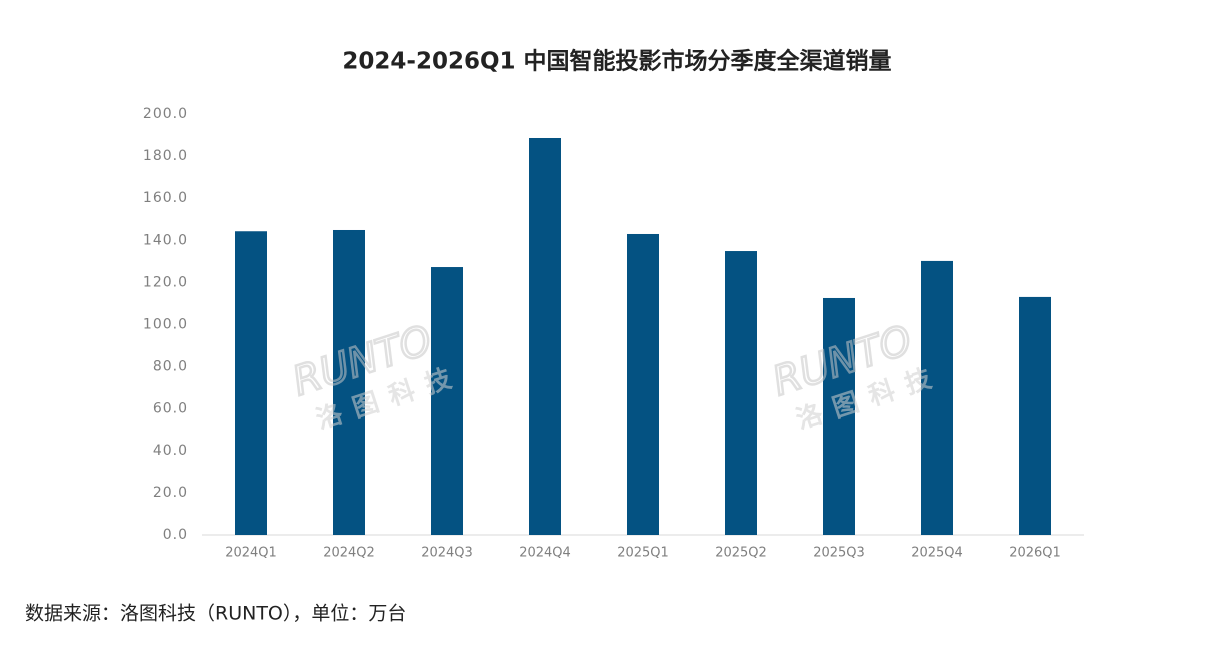 This screenshot has height=655, width=1224. I want to click on y-tick-label: 80.0, so click(170, 367).